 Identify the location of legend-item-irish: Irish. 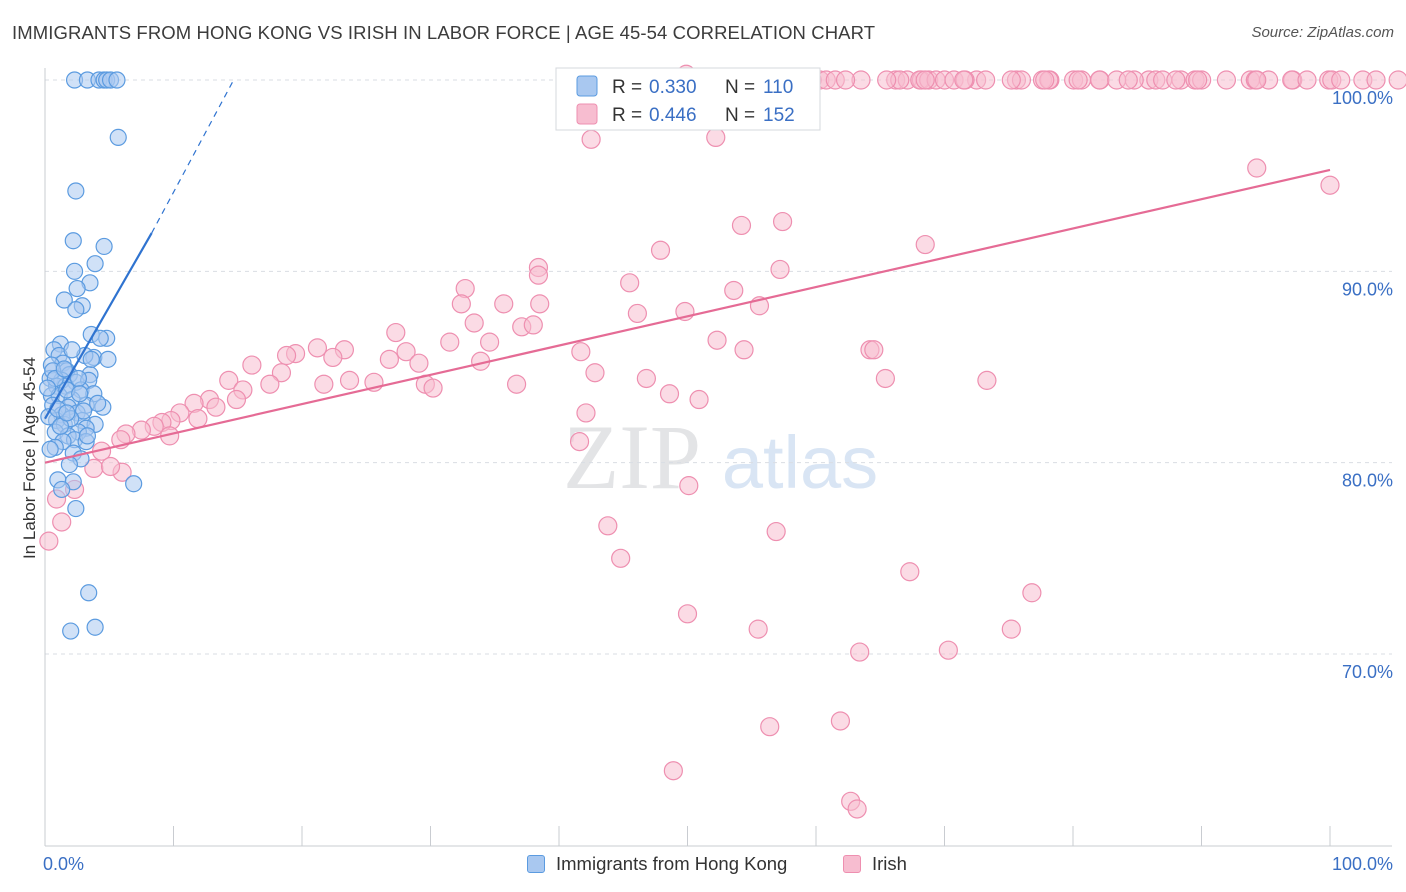
(875, 864).